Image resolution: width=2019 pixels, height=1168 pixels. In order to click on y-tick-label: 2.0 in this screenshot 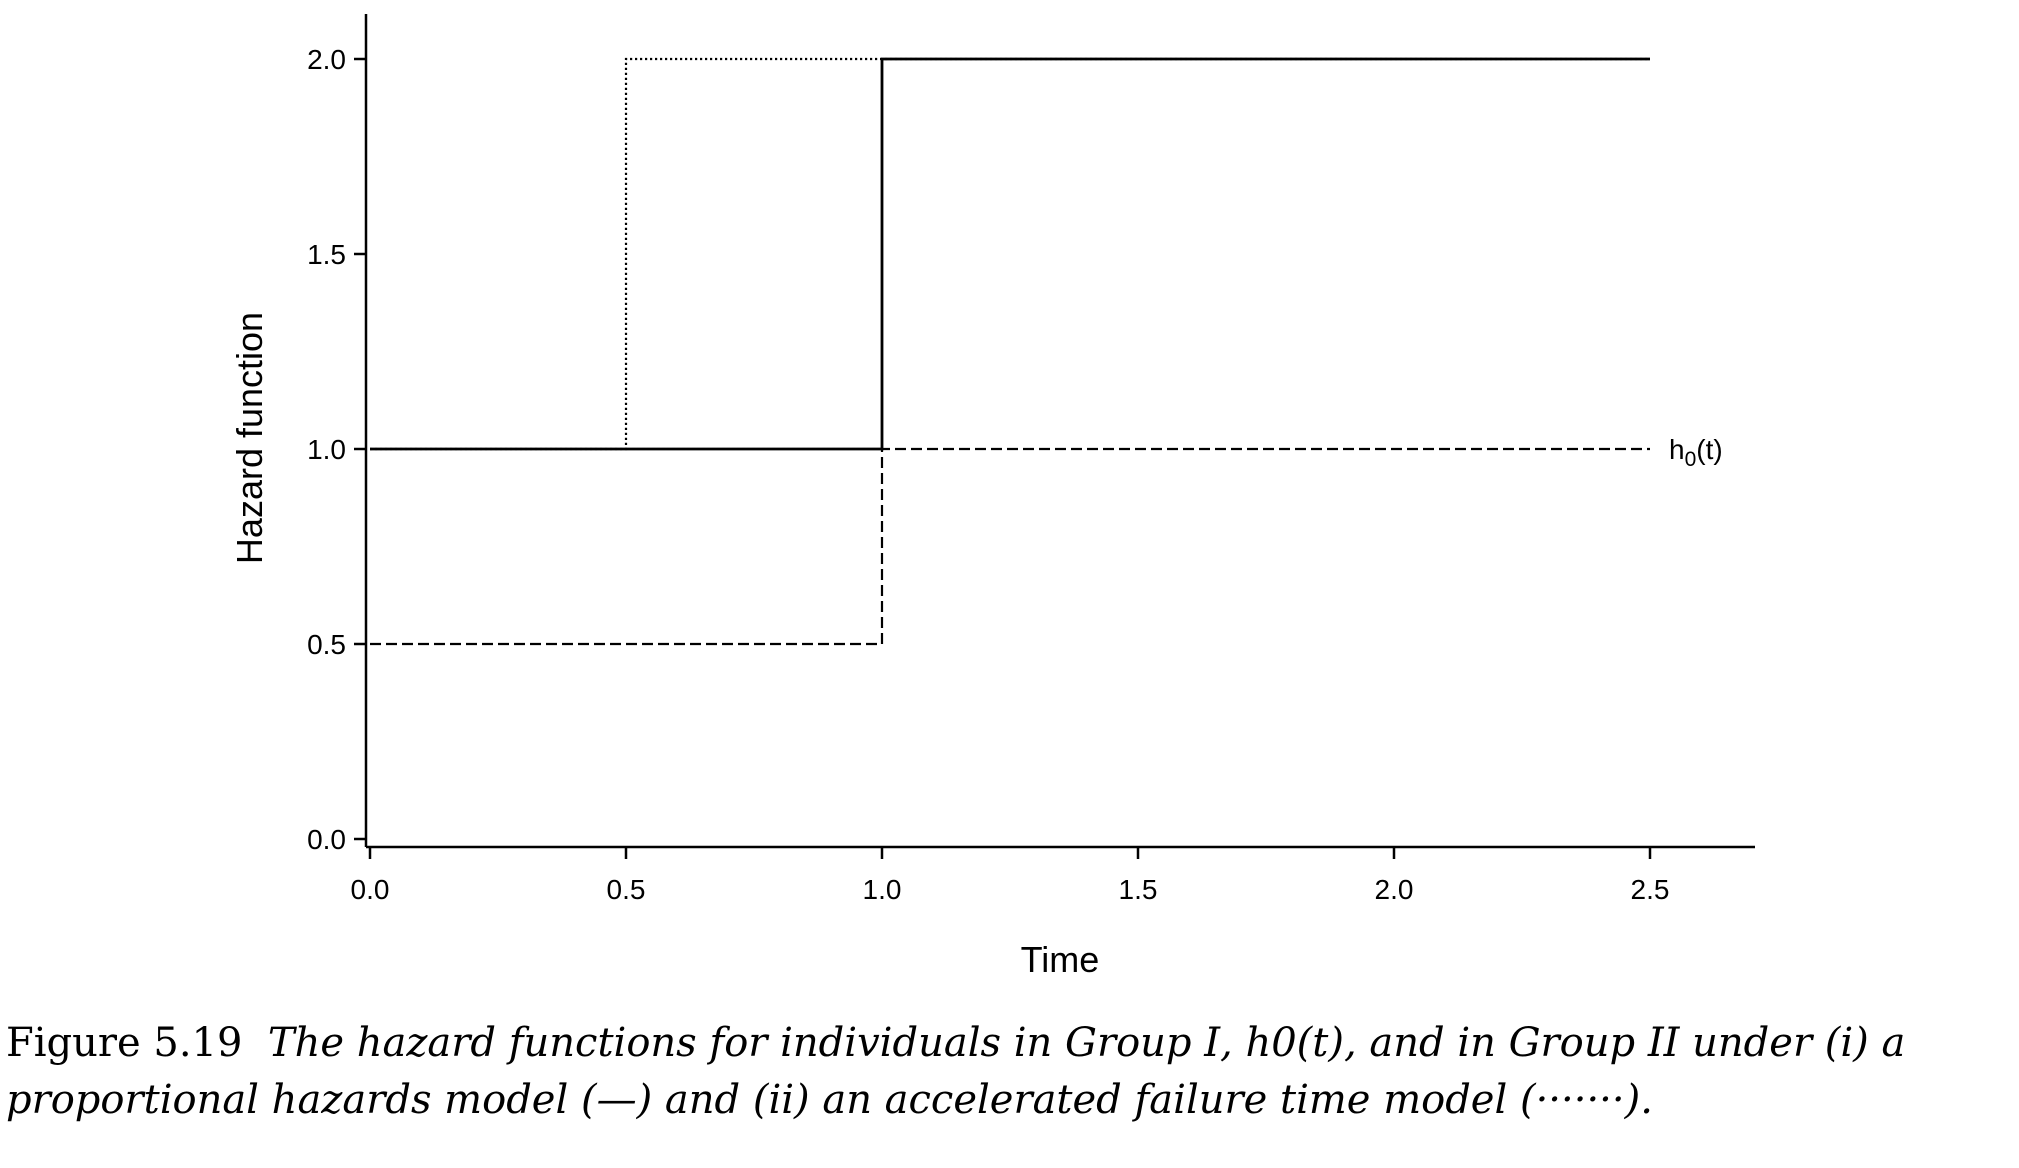, I will do `click(326, 59)`.